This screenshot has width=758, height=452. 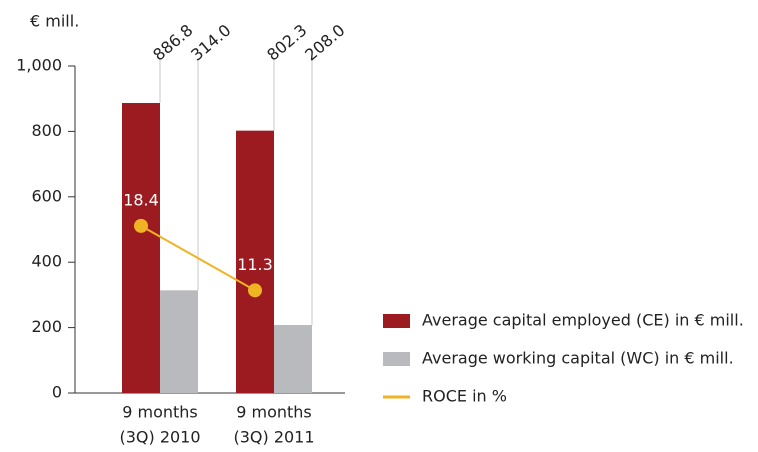 What do you see at coordinates (286, 43) in the screenshot?
I see `value-label: 802.3` at bounding box center [286, 43].